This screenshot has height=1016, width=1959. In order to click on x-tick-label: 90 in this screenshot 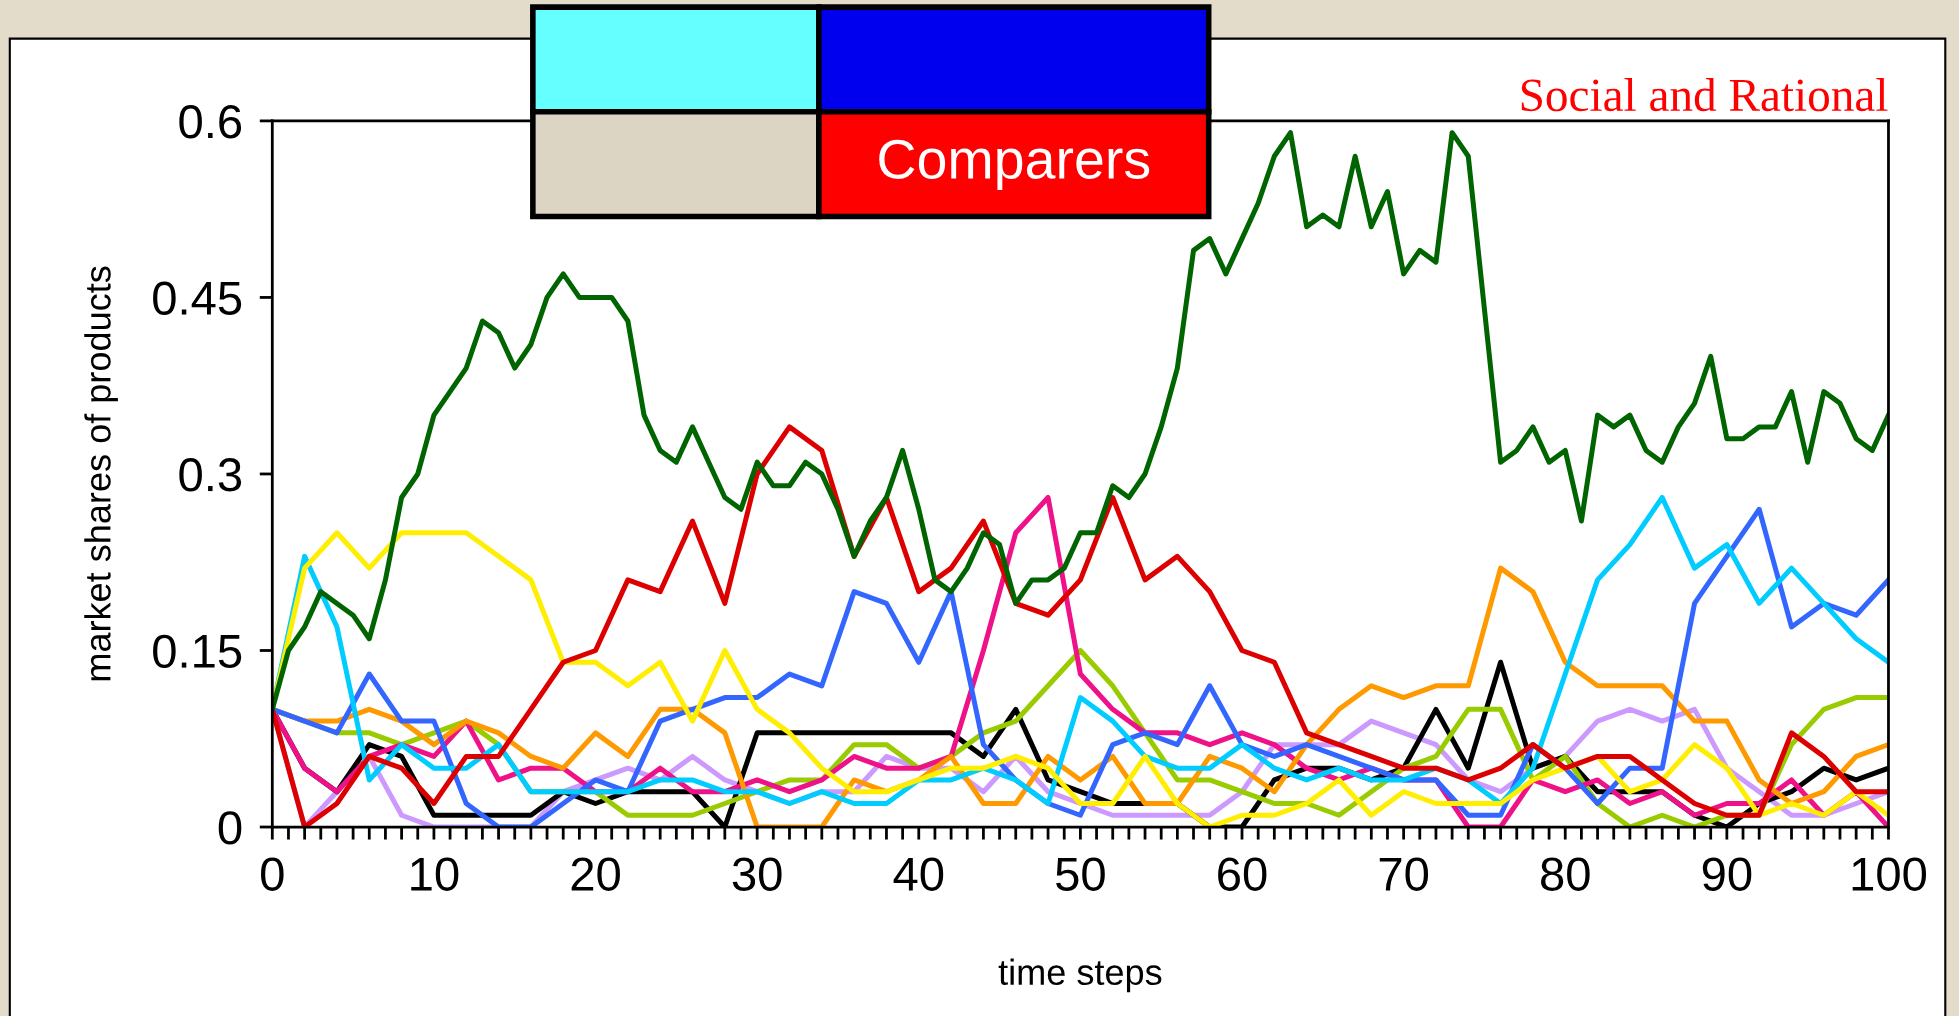, I will do `click(1727, 874)`.